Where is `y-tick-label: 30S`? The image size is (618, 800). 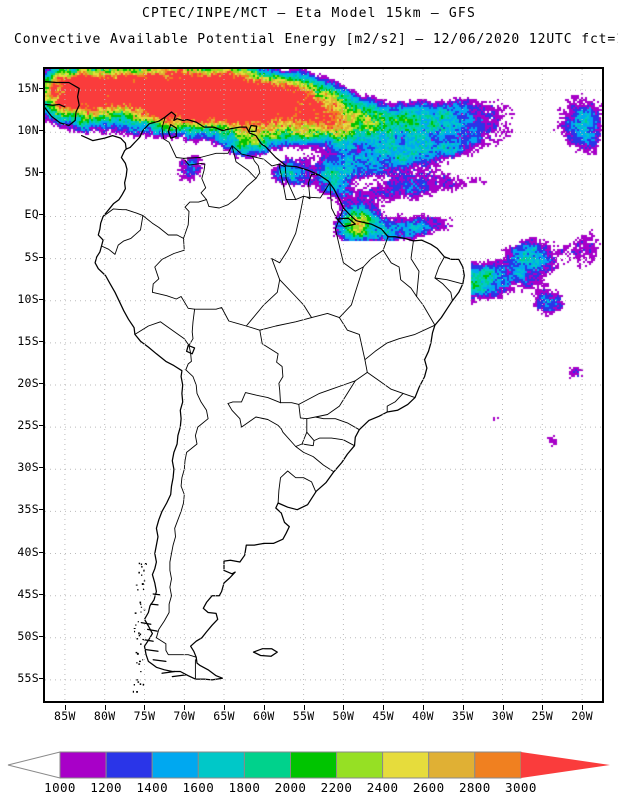
y-tick-label: 30S is located at coordinates (28, 467).